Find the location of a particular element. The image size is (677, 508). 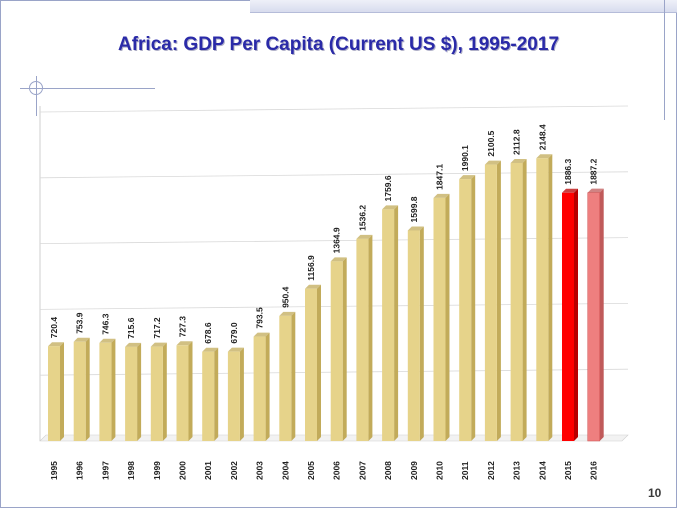

x-tick-label: 2007 is located at coordinates (362, 470).